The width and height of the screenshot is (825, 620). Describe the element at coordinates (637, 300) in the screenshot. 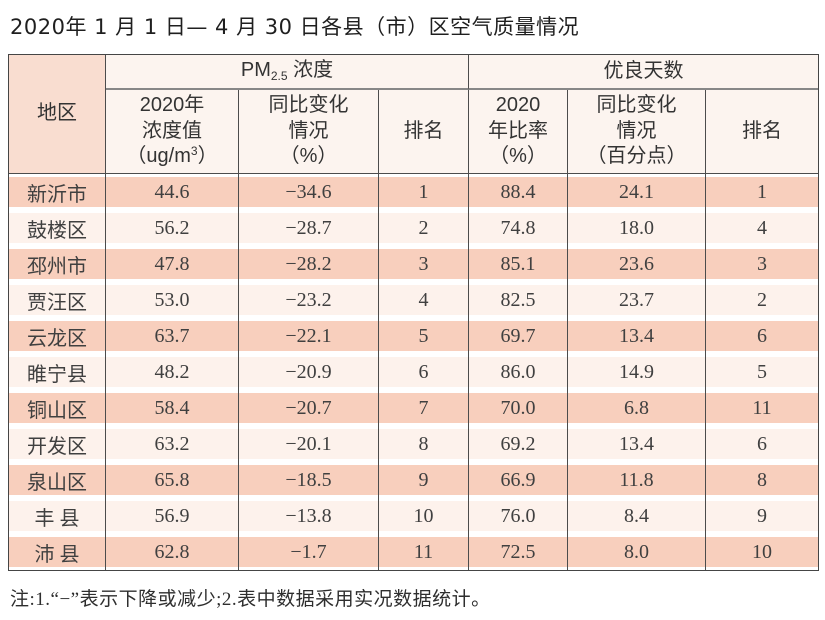

I see `cell-good-change: 23.7` at that location.